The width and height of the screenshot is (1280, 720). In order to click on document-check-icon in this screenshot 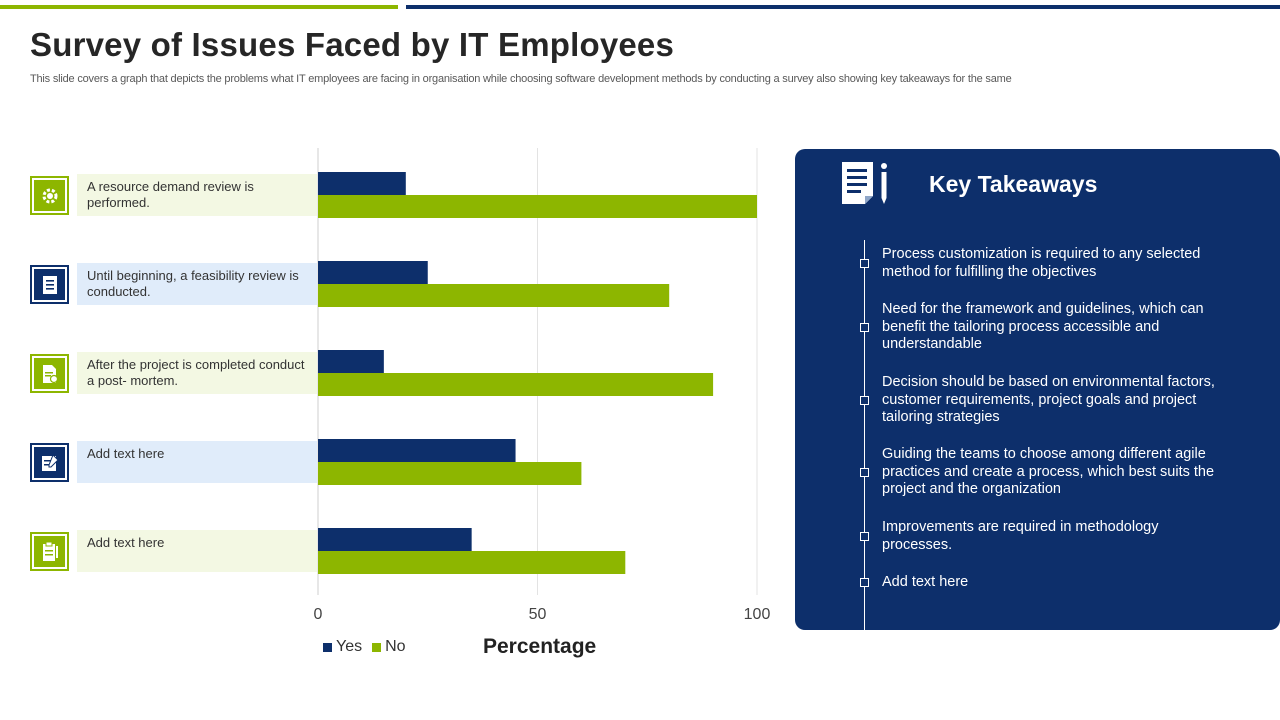, I will do `click(49, 373)`.